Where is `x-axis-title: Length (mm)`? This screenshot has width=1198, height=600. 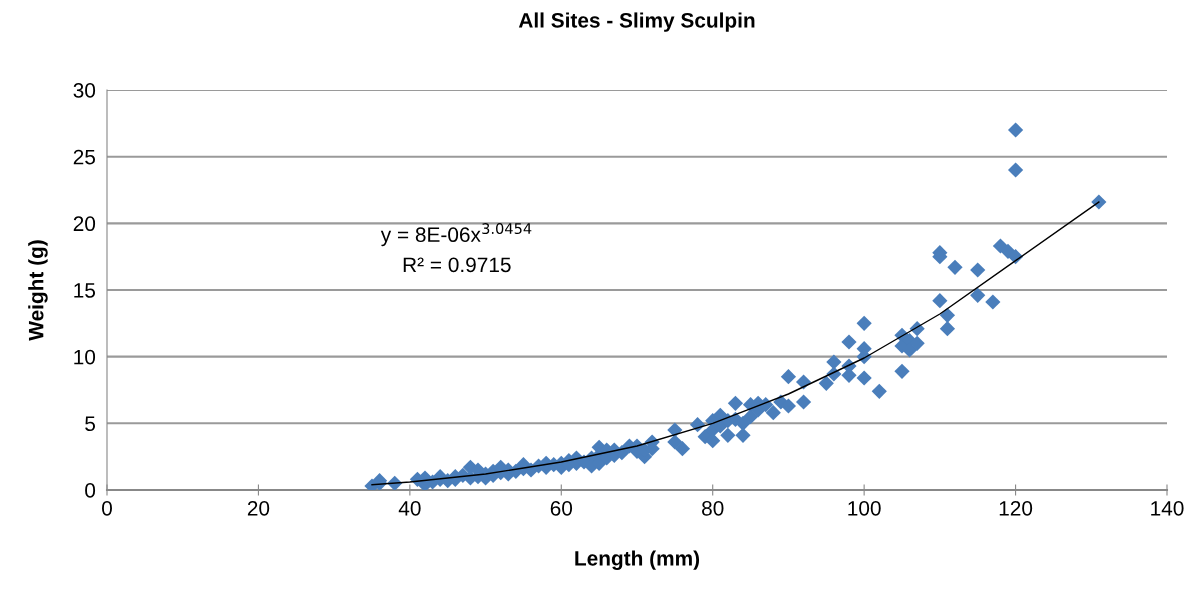
x-axis-title: Length (mm) is located at coordinates (637, 560).